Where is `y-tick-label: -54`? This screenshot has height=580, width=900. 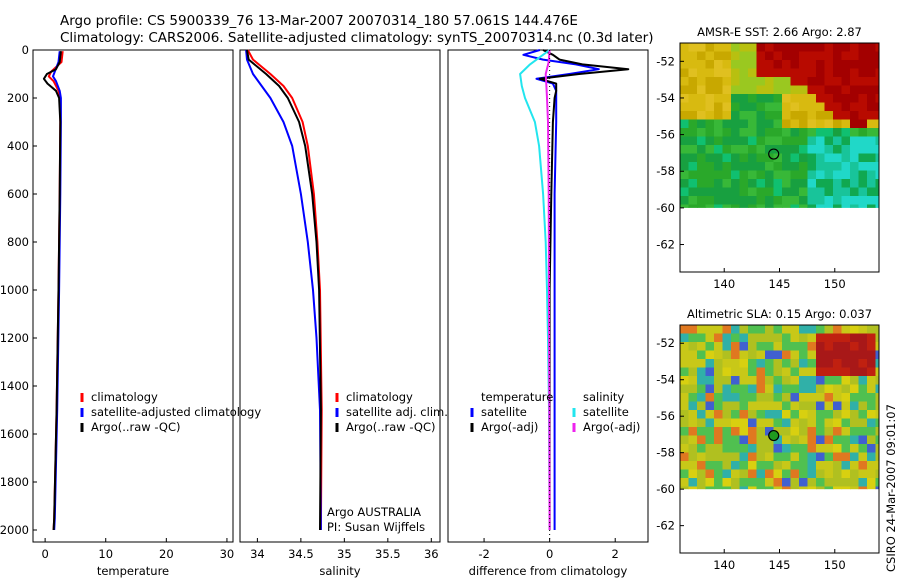 y-tick-label: -54 is located at coordinates (665, 380).